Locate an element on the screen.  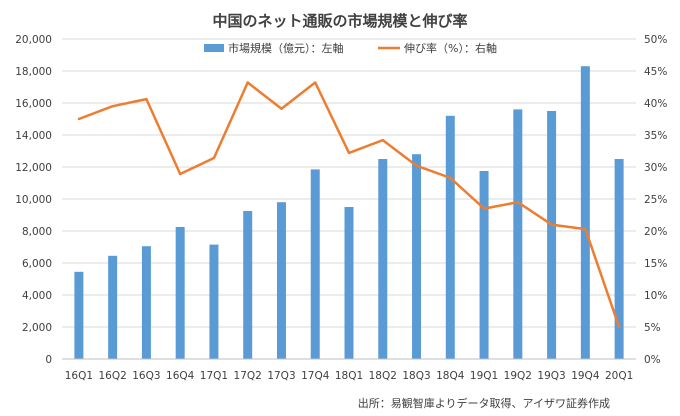
legend-bar-swatch is located at coordinates (214, 48).